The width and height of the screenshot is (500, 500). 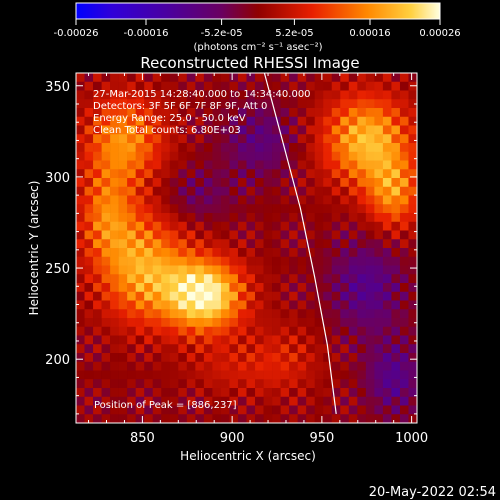 I want to click on x-tick-label: 950, so click(x=321, y=438).